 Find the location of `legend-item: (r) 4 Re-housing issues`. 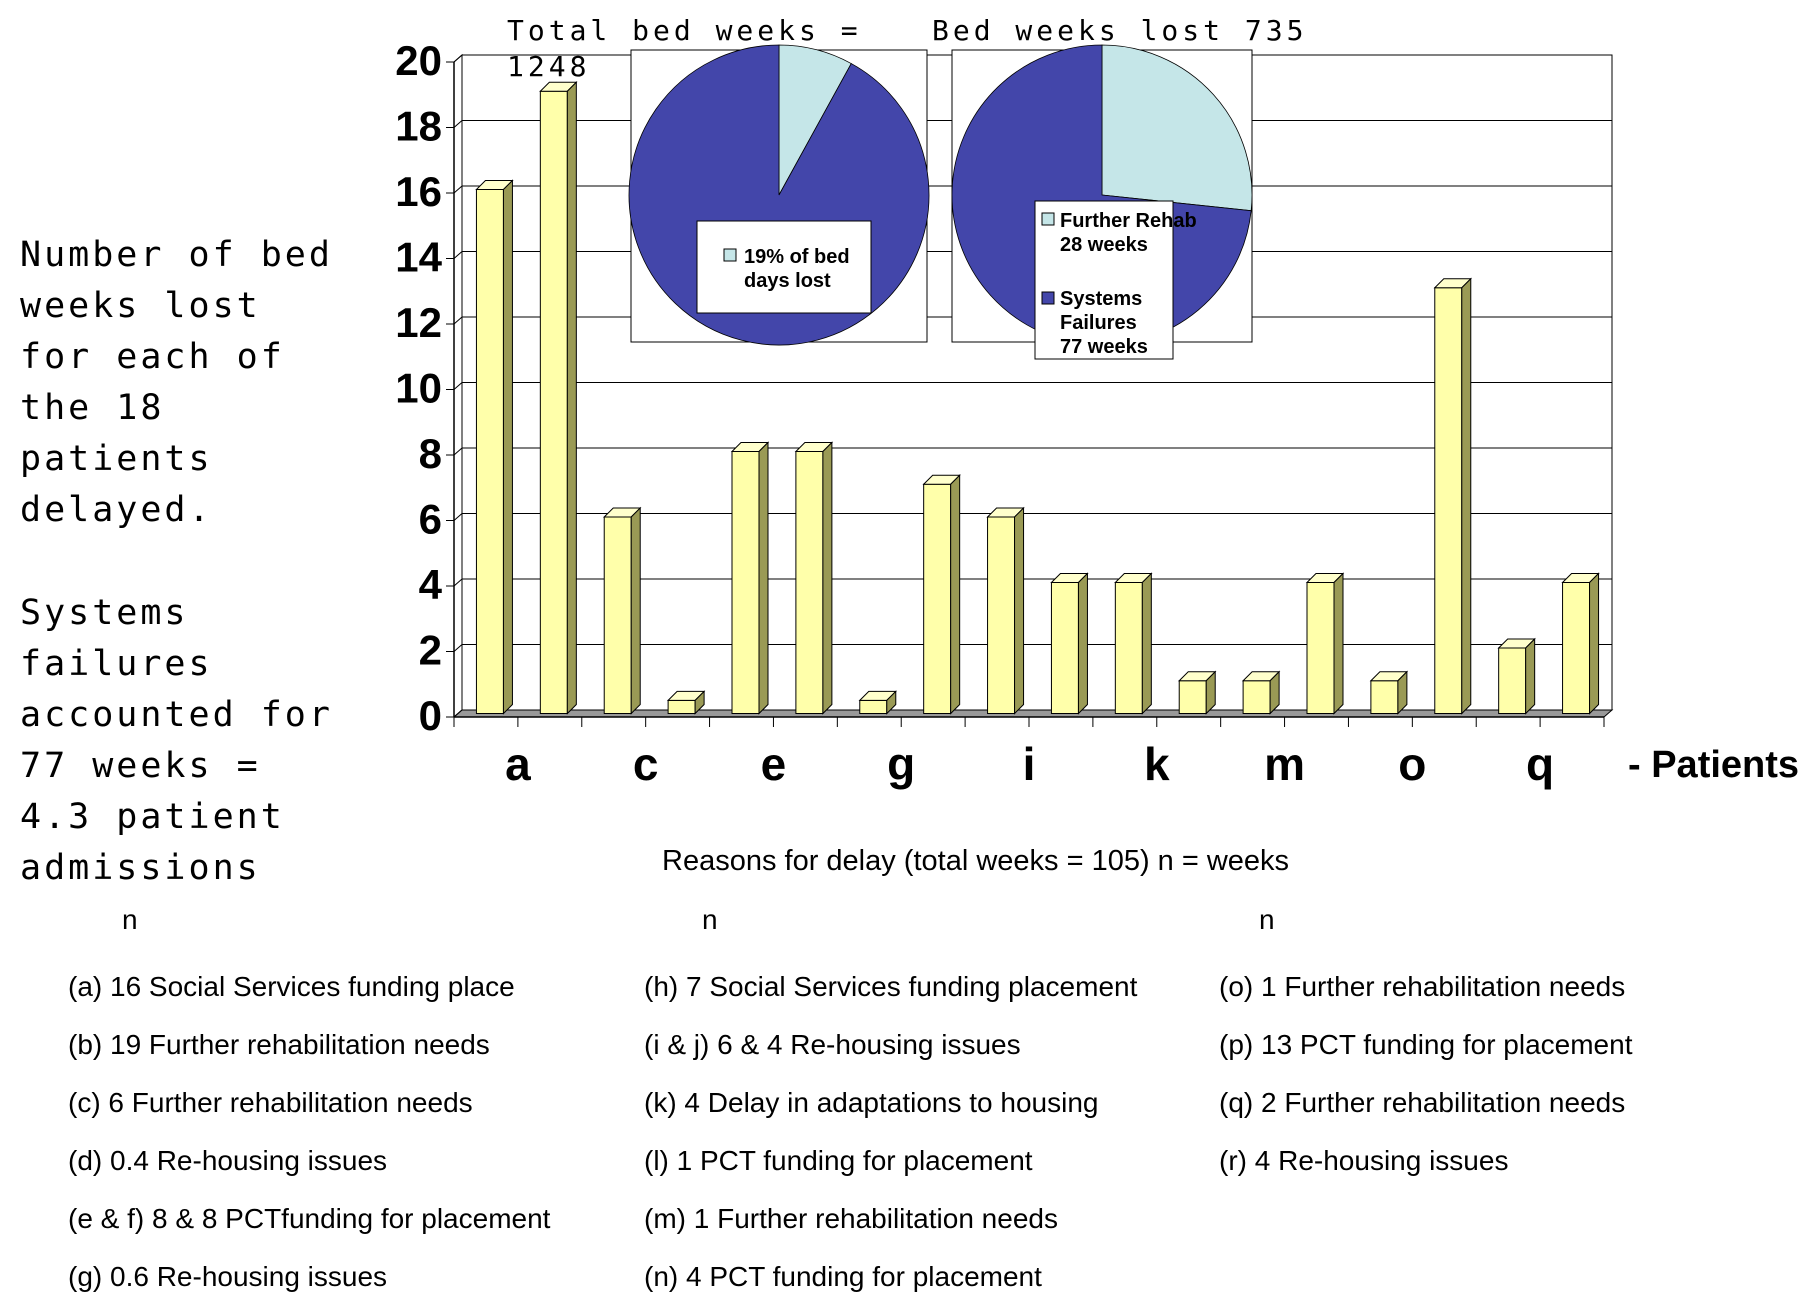

legend-item: (r) 4 Re-housing issues is located at coordinates (1364, 1160).